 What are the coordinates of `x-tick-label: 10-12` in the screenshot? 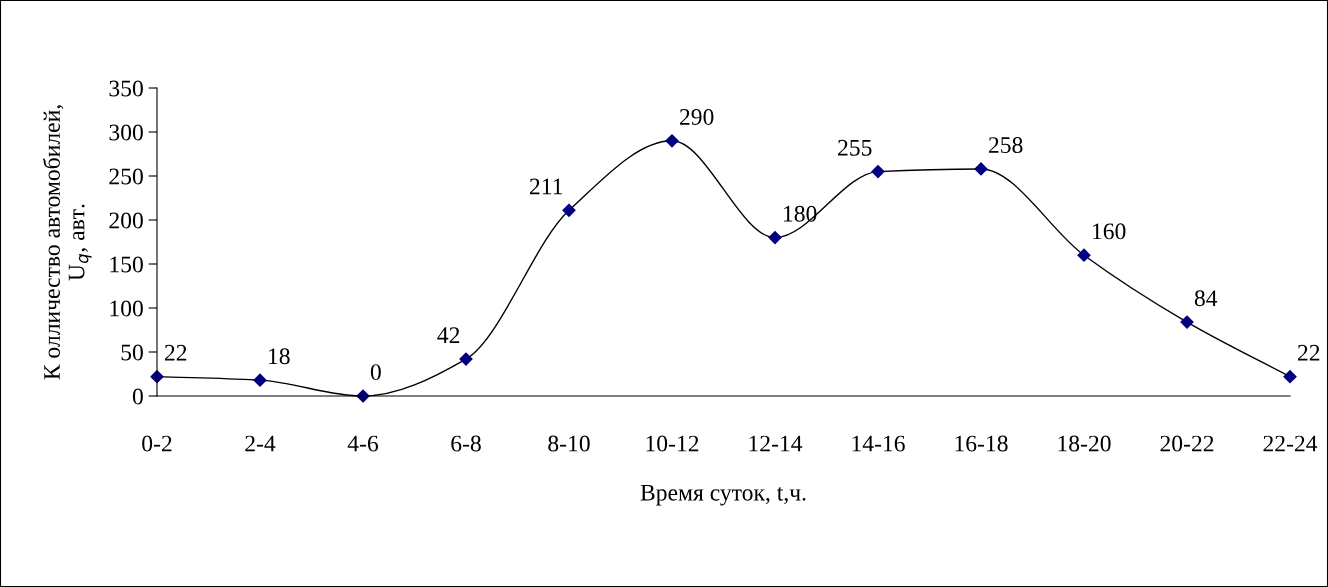 It's located at (672, 443).